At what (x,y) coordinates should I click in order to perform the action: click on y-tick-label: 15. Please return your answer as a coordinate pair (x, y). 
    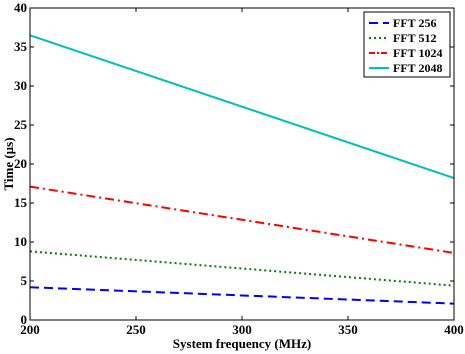
    Looking at the image, I should click on (21, 202).